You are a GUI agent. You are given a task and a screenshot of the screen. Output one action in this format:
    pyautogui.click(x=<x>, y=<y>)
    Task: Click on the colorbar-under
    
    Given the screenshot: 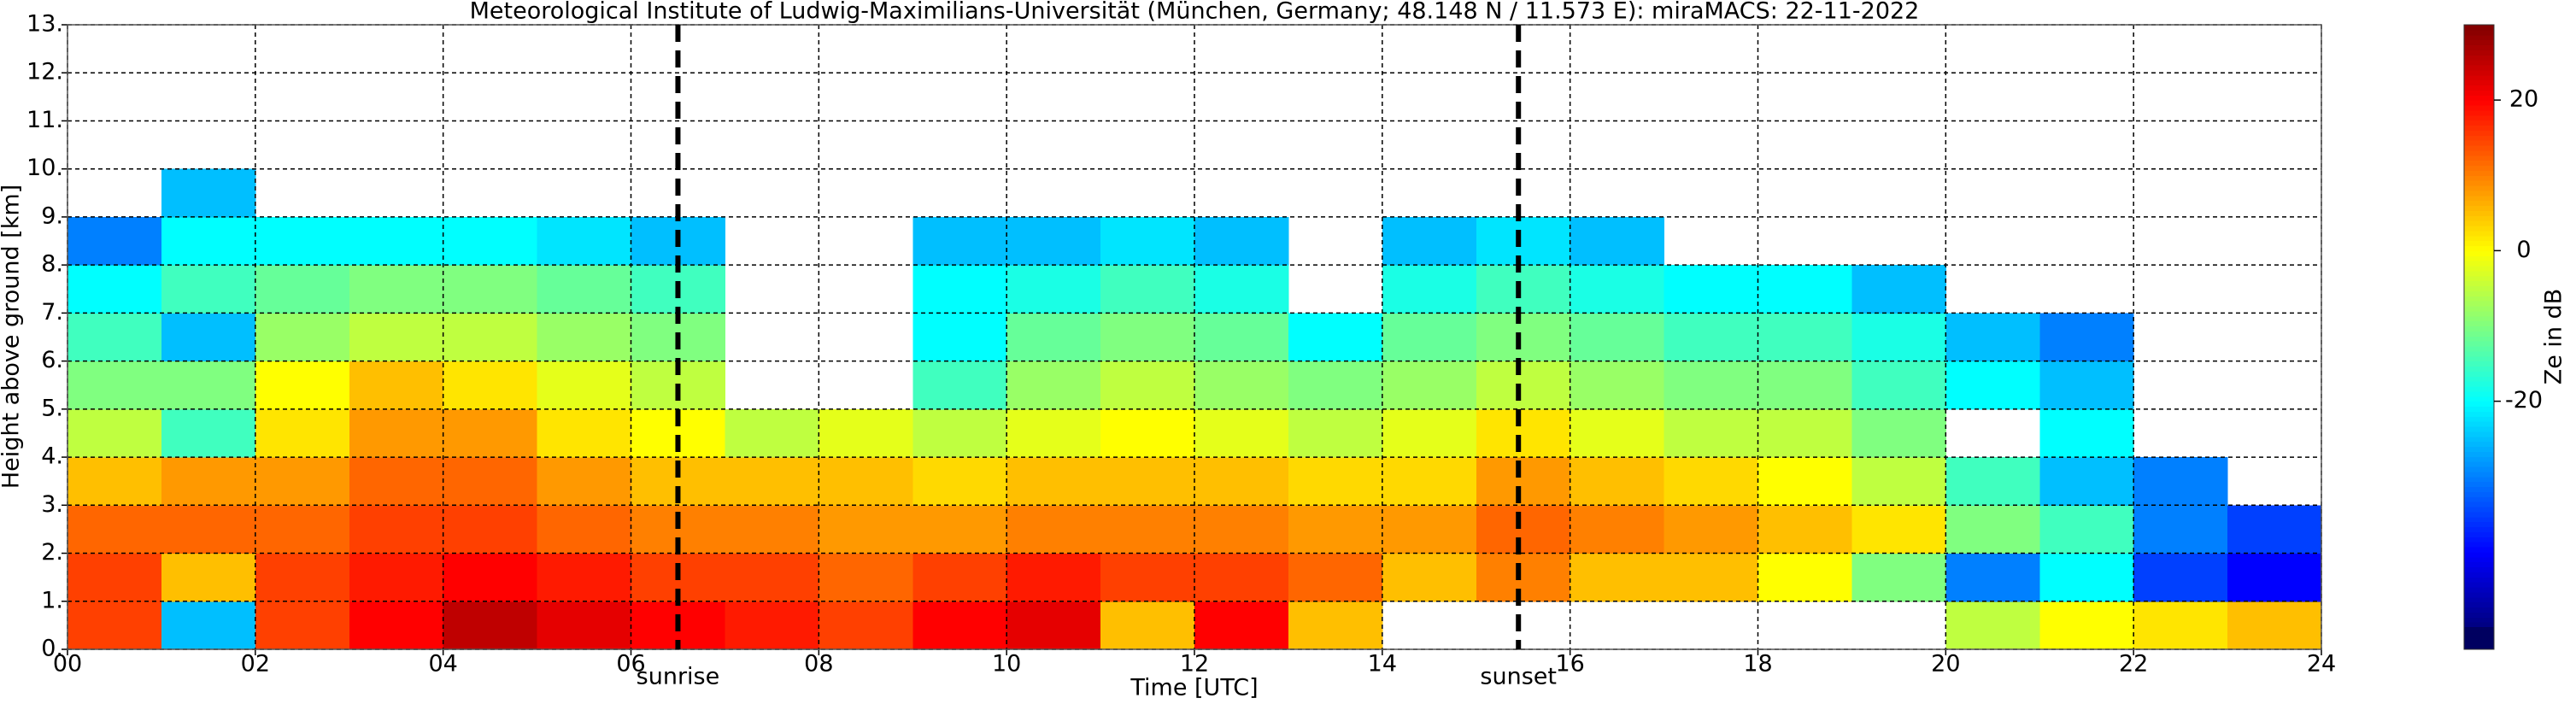 What is the action you would take?
    pyautogui.click(x=2479, y=638)
    